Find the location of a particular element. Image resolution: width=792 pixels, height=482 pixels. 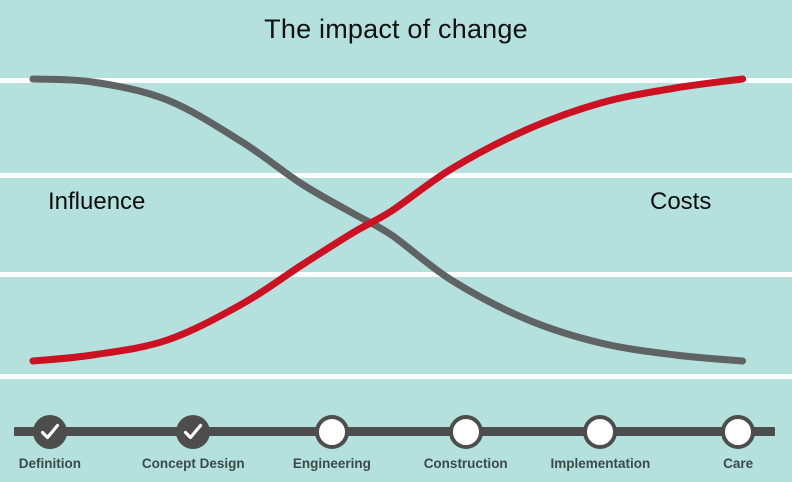

milestone-definition is located at coordinates (49, 432).